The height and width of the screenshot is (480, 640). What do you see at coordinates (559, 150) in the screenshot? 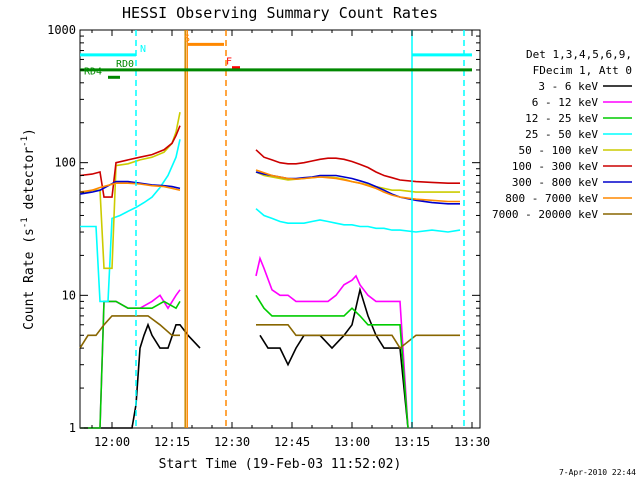
I see `legend-label-50-100-kev: 50 - 100 keV` at bounding box center [559, 150].